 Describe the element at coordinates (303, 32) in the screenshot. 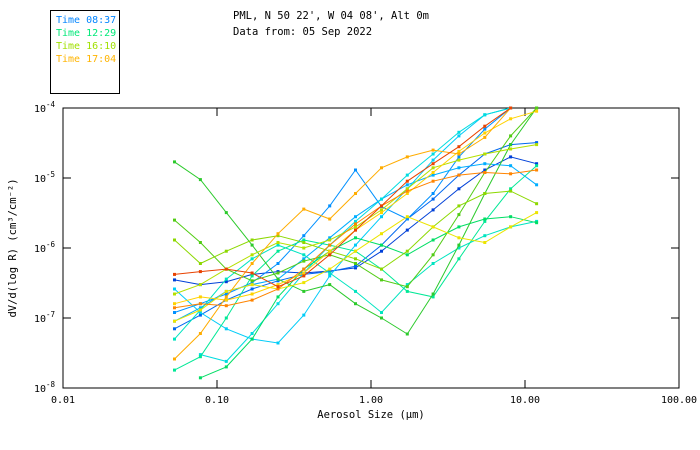

I see `chart-subtitle: Data from: 05 Sep 2022` at that location.